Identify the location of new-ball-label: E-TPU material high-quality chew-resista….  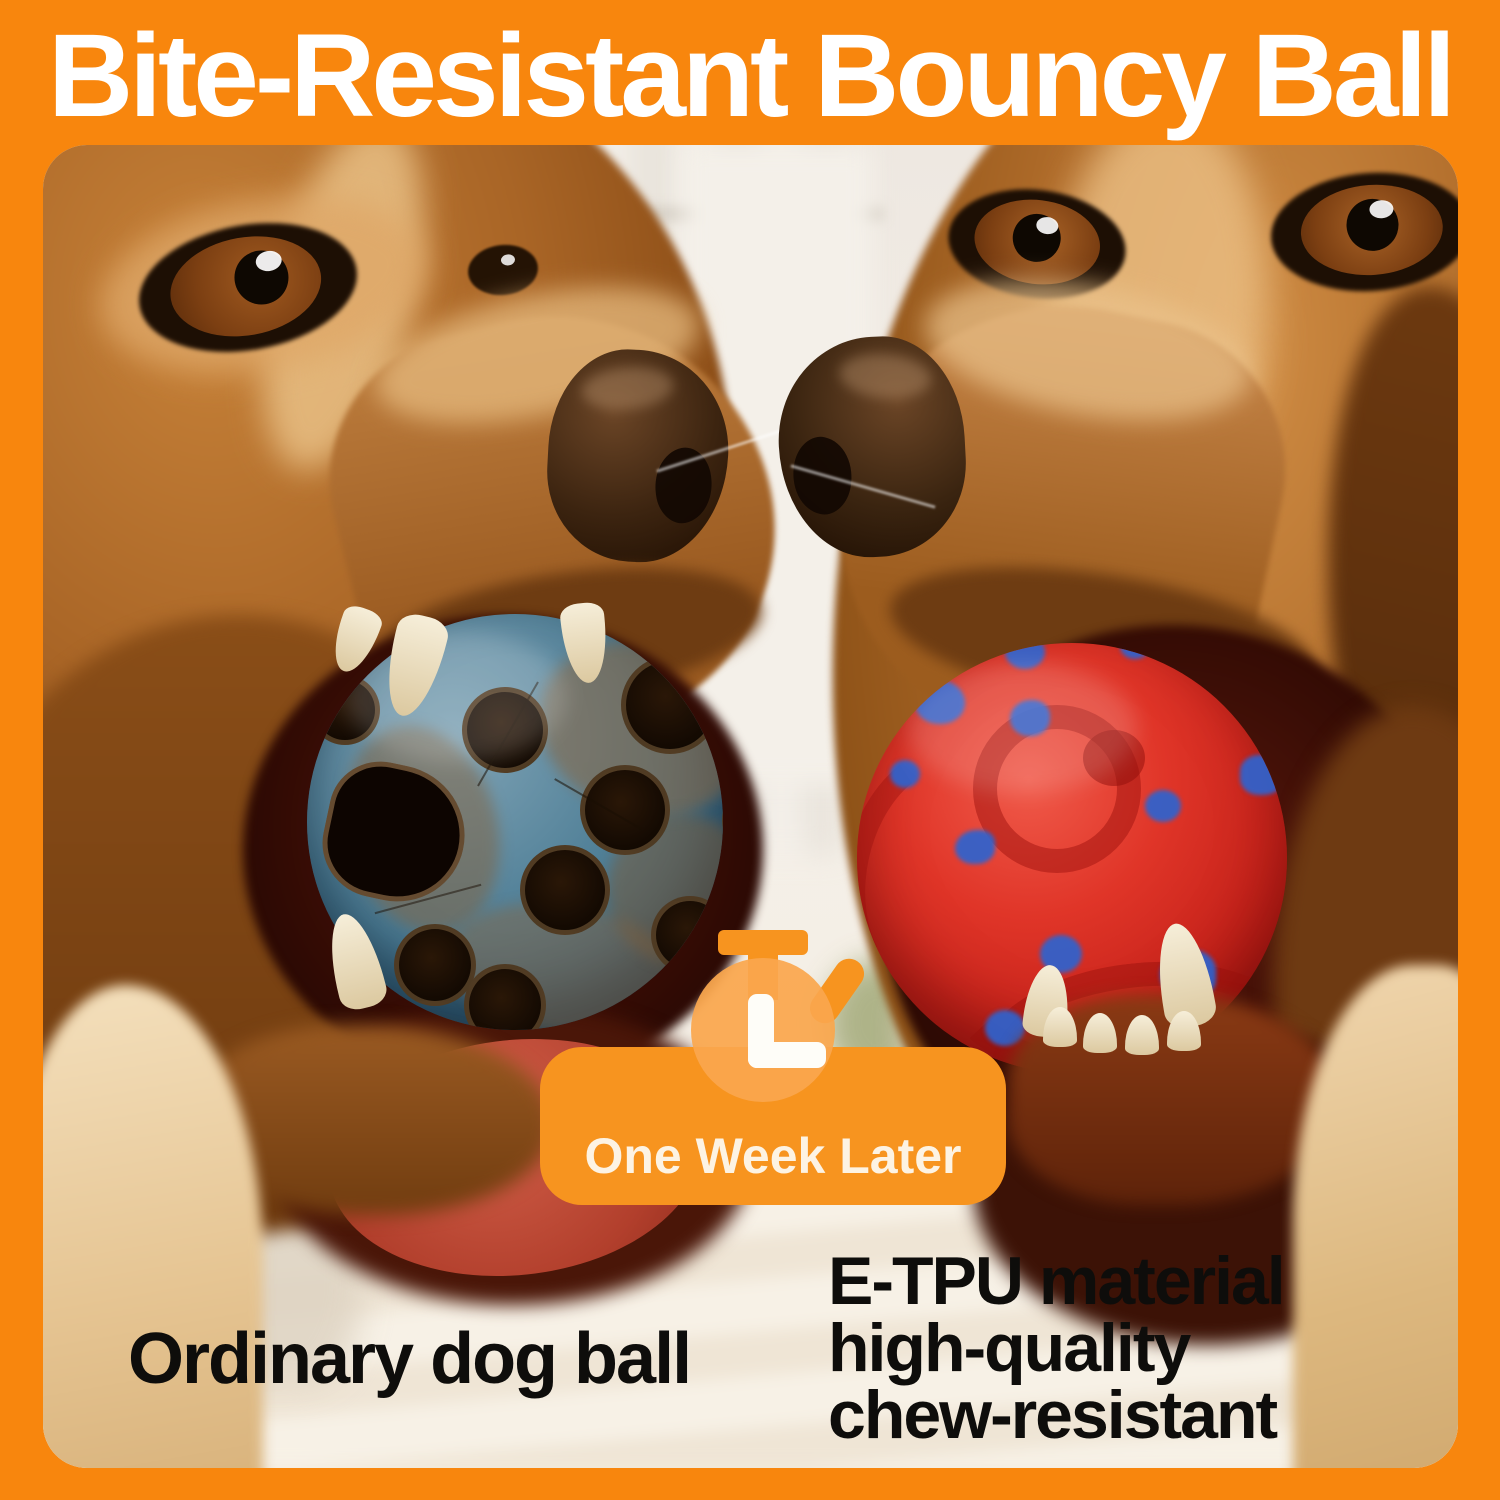
(1057, 1348).